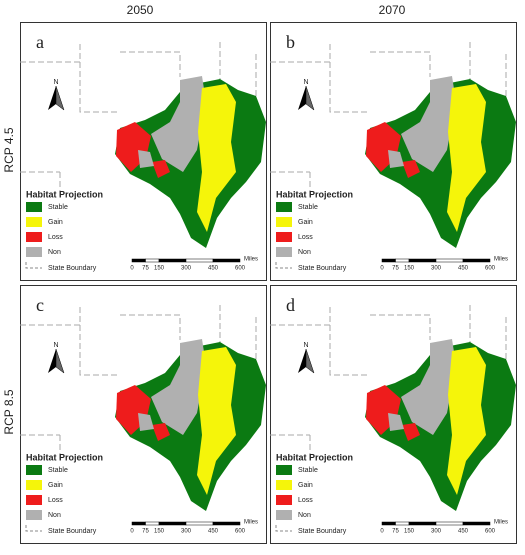  I want to click on row-label: RCP 4.5, so click(9, 149).